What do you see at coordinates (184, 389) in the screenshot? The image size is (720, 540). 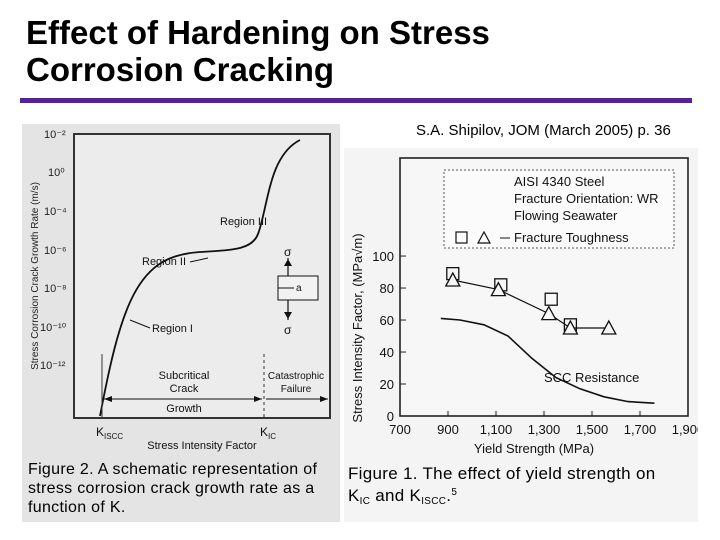 I see `subcritical-label-2: Crack` at bounding box center [184, 389].